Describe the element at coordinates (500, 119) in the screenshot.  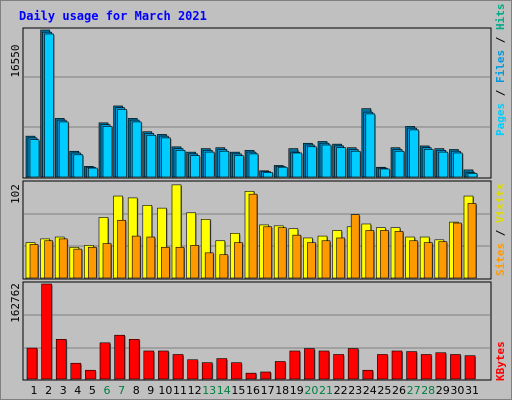
I see `legend-pages: Pages` at that location.